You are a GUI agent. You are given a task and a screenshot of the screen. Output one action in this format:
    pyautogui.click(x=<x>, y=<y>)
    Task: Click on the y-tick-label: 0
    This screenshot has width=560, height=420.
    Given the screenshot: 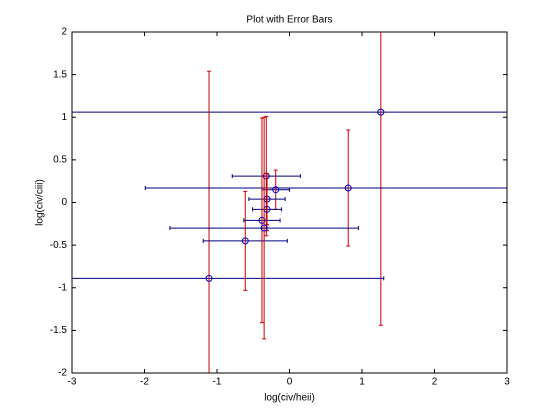 What is the action you would take?
    pyautogui.click(x=64, y=202)
    